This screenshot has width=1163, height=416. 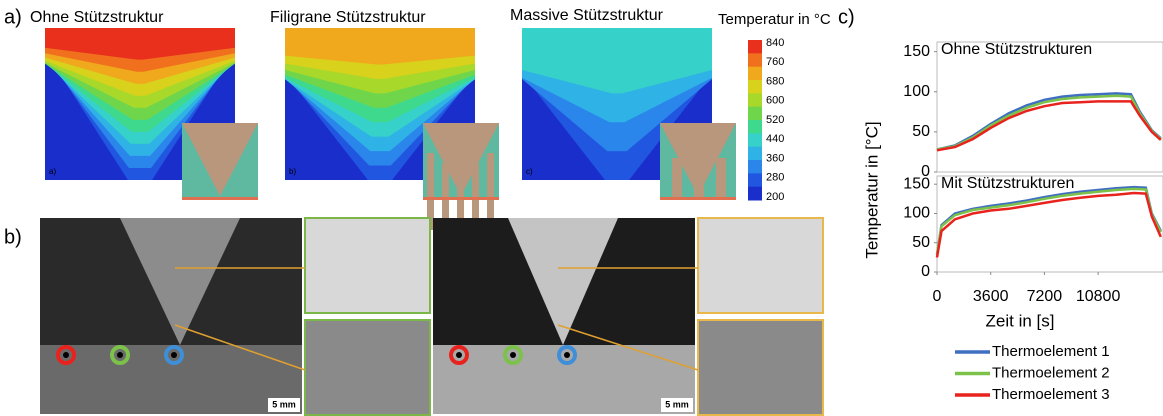 I want to click on x-tick-label: 7200, so click(x=1045, y=296).